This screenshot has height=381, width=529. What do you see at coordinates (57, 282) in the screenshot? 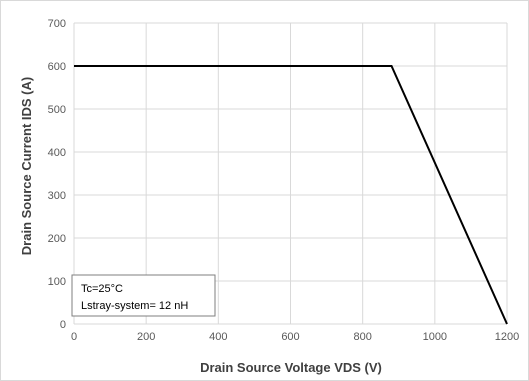
I see `y-tick-label: 100` at bounding box center [57, 282].